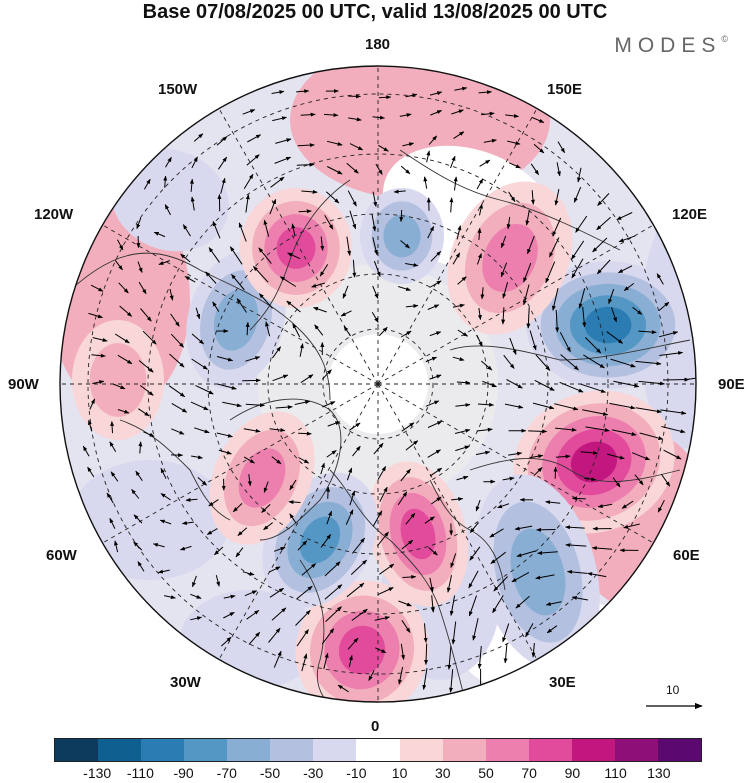  I want to click on colorbar-tick-label: -130, so click(97, 773).